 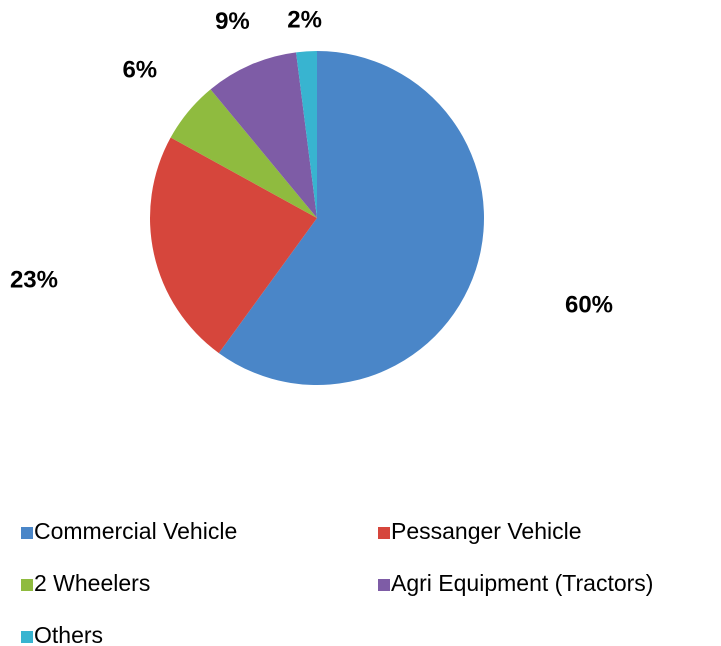 I want to click on value-label: 6%, so click(x=139, y=70).